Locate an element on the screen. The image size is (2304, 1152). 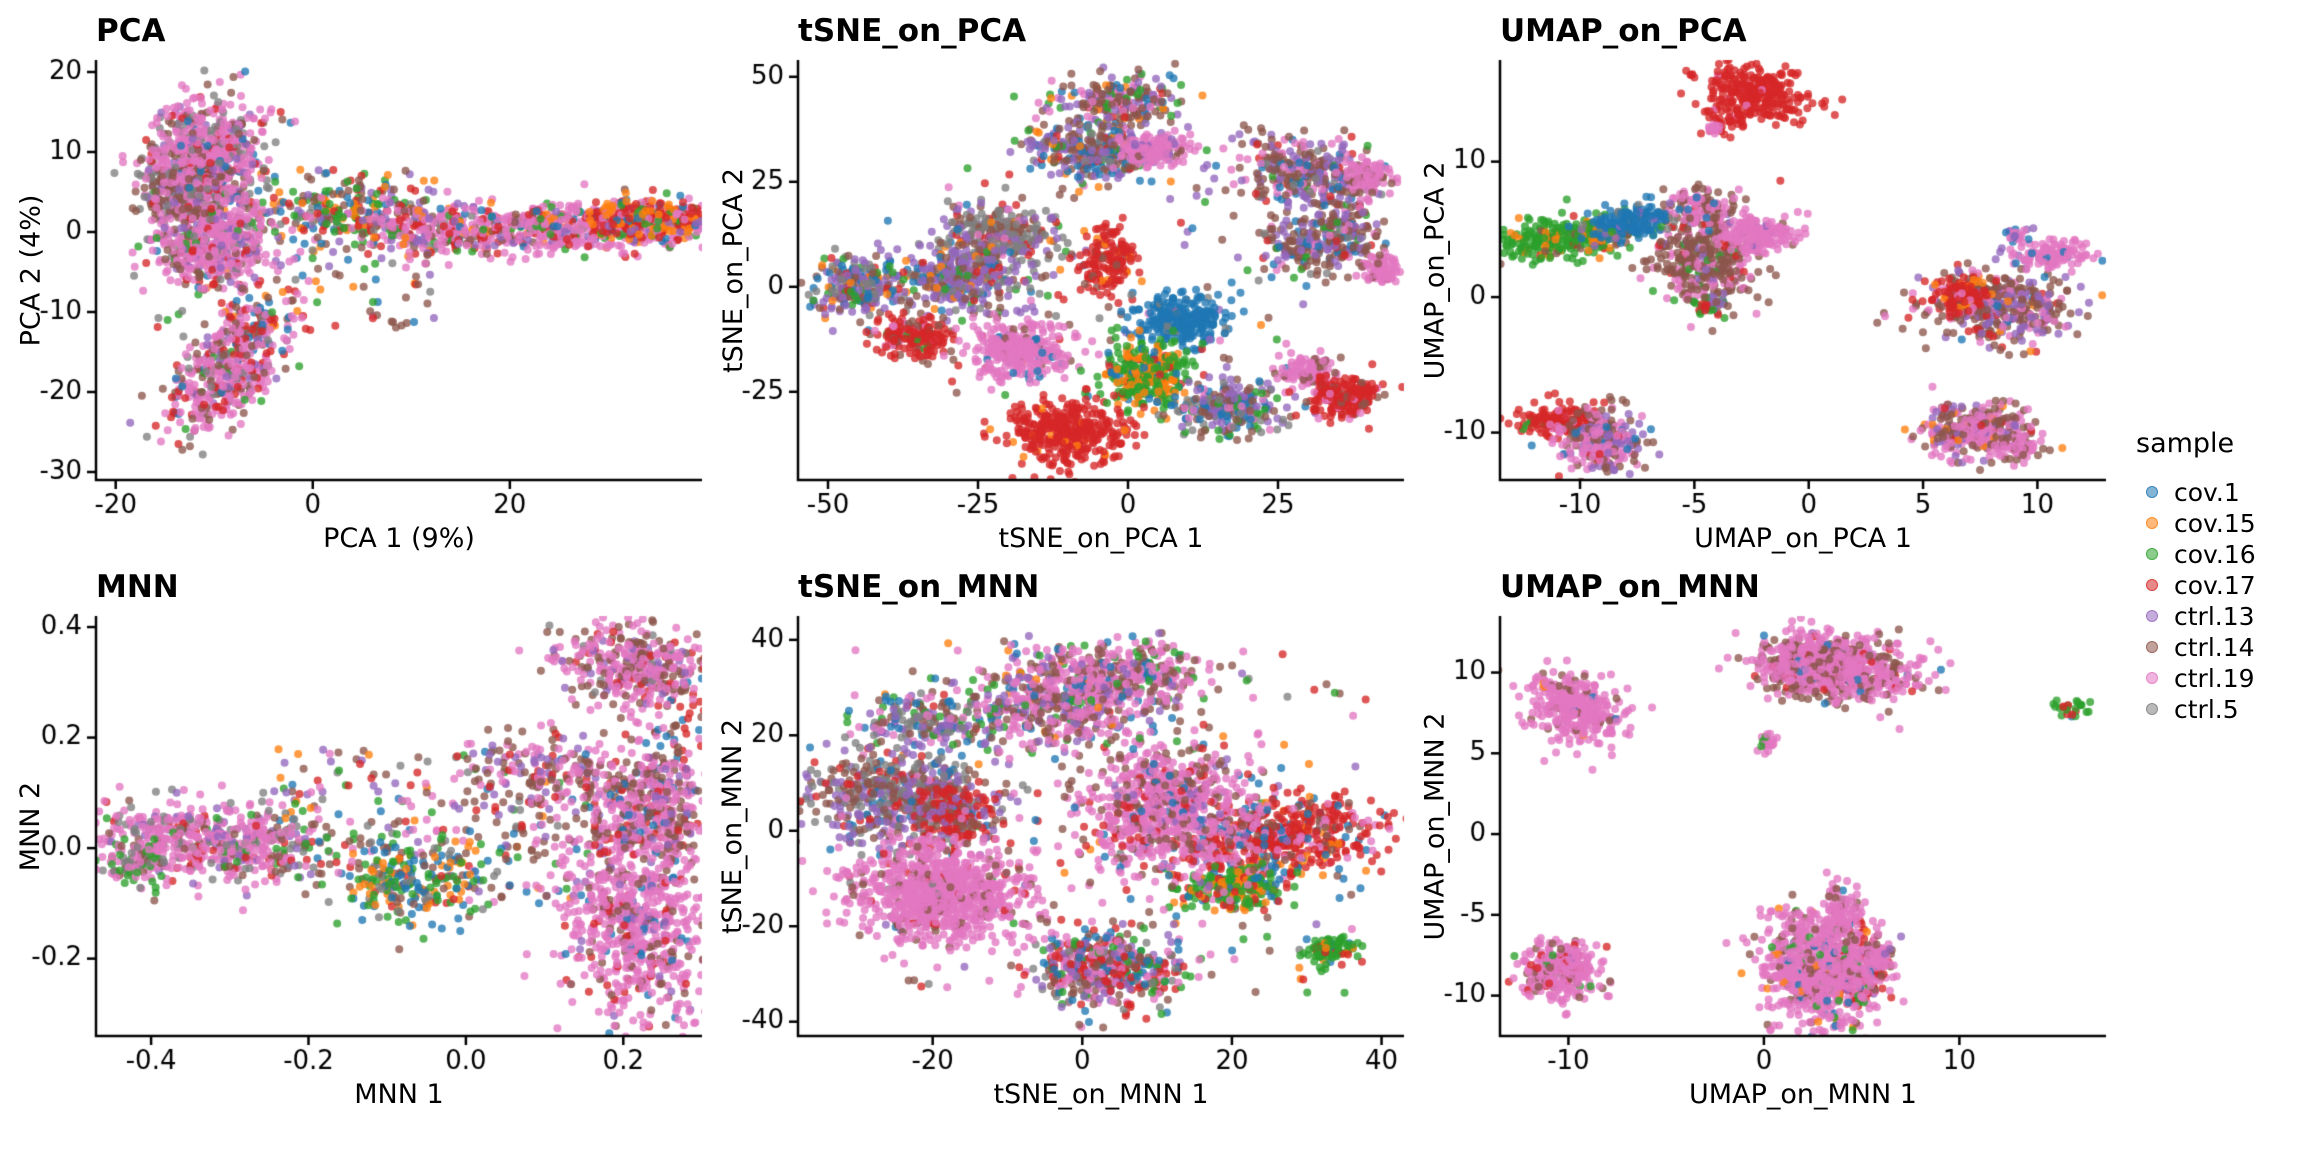
panel-title: MNN is located at coordinates (137, 587).